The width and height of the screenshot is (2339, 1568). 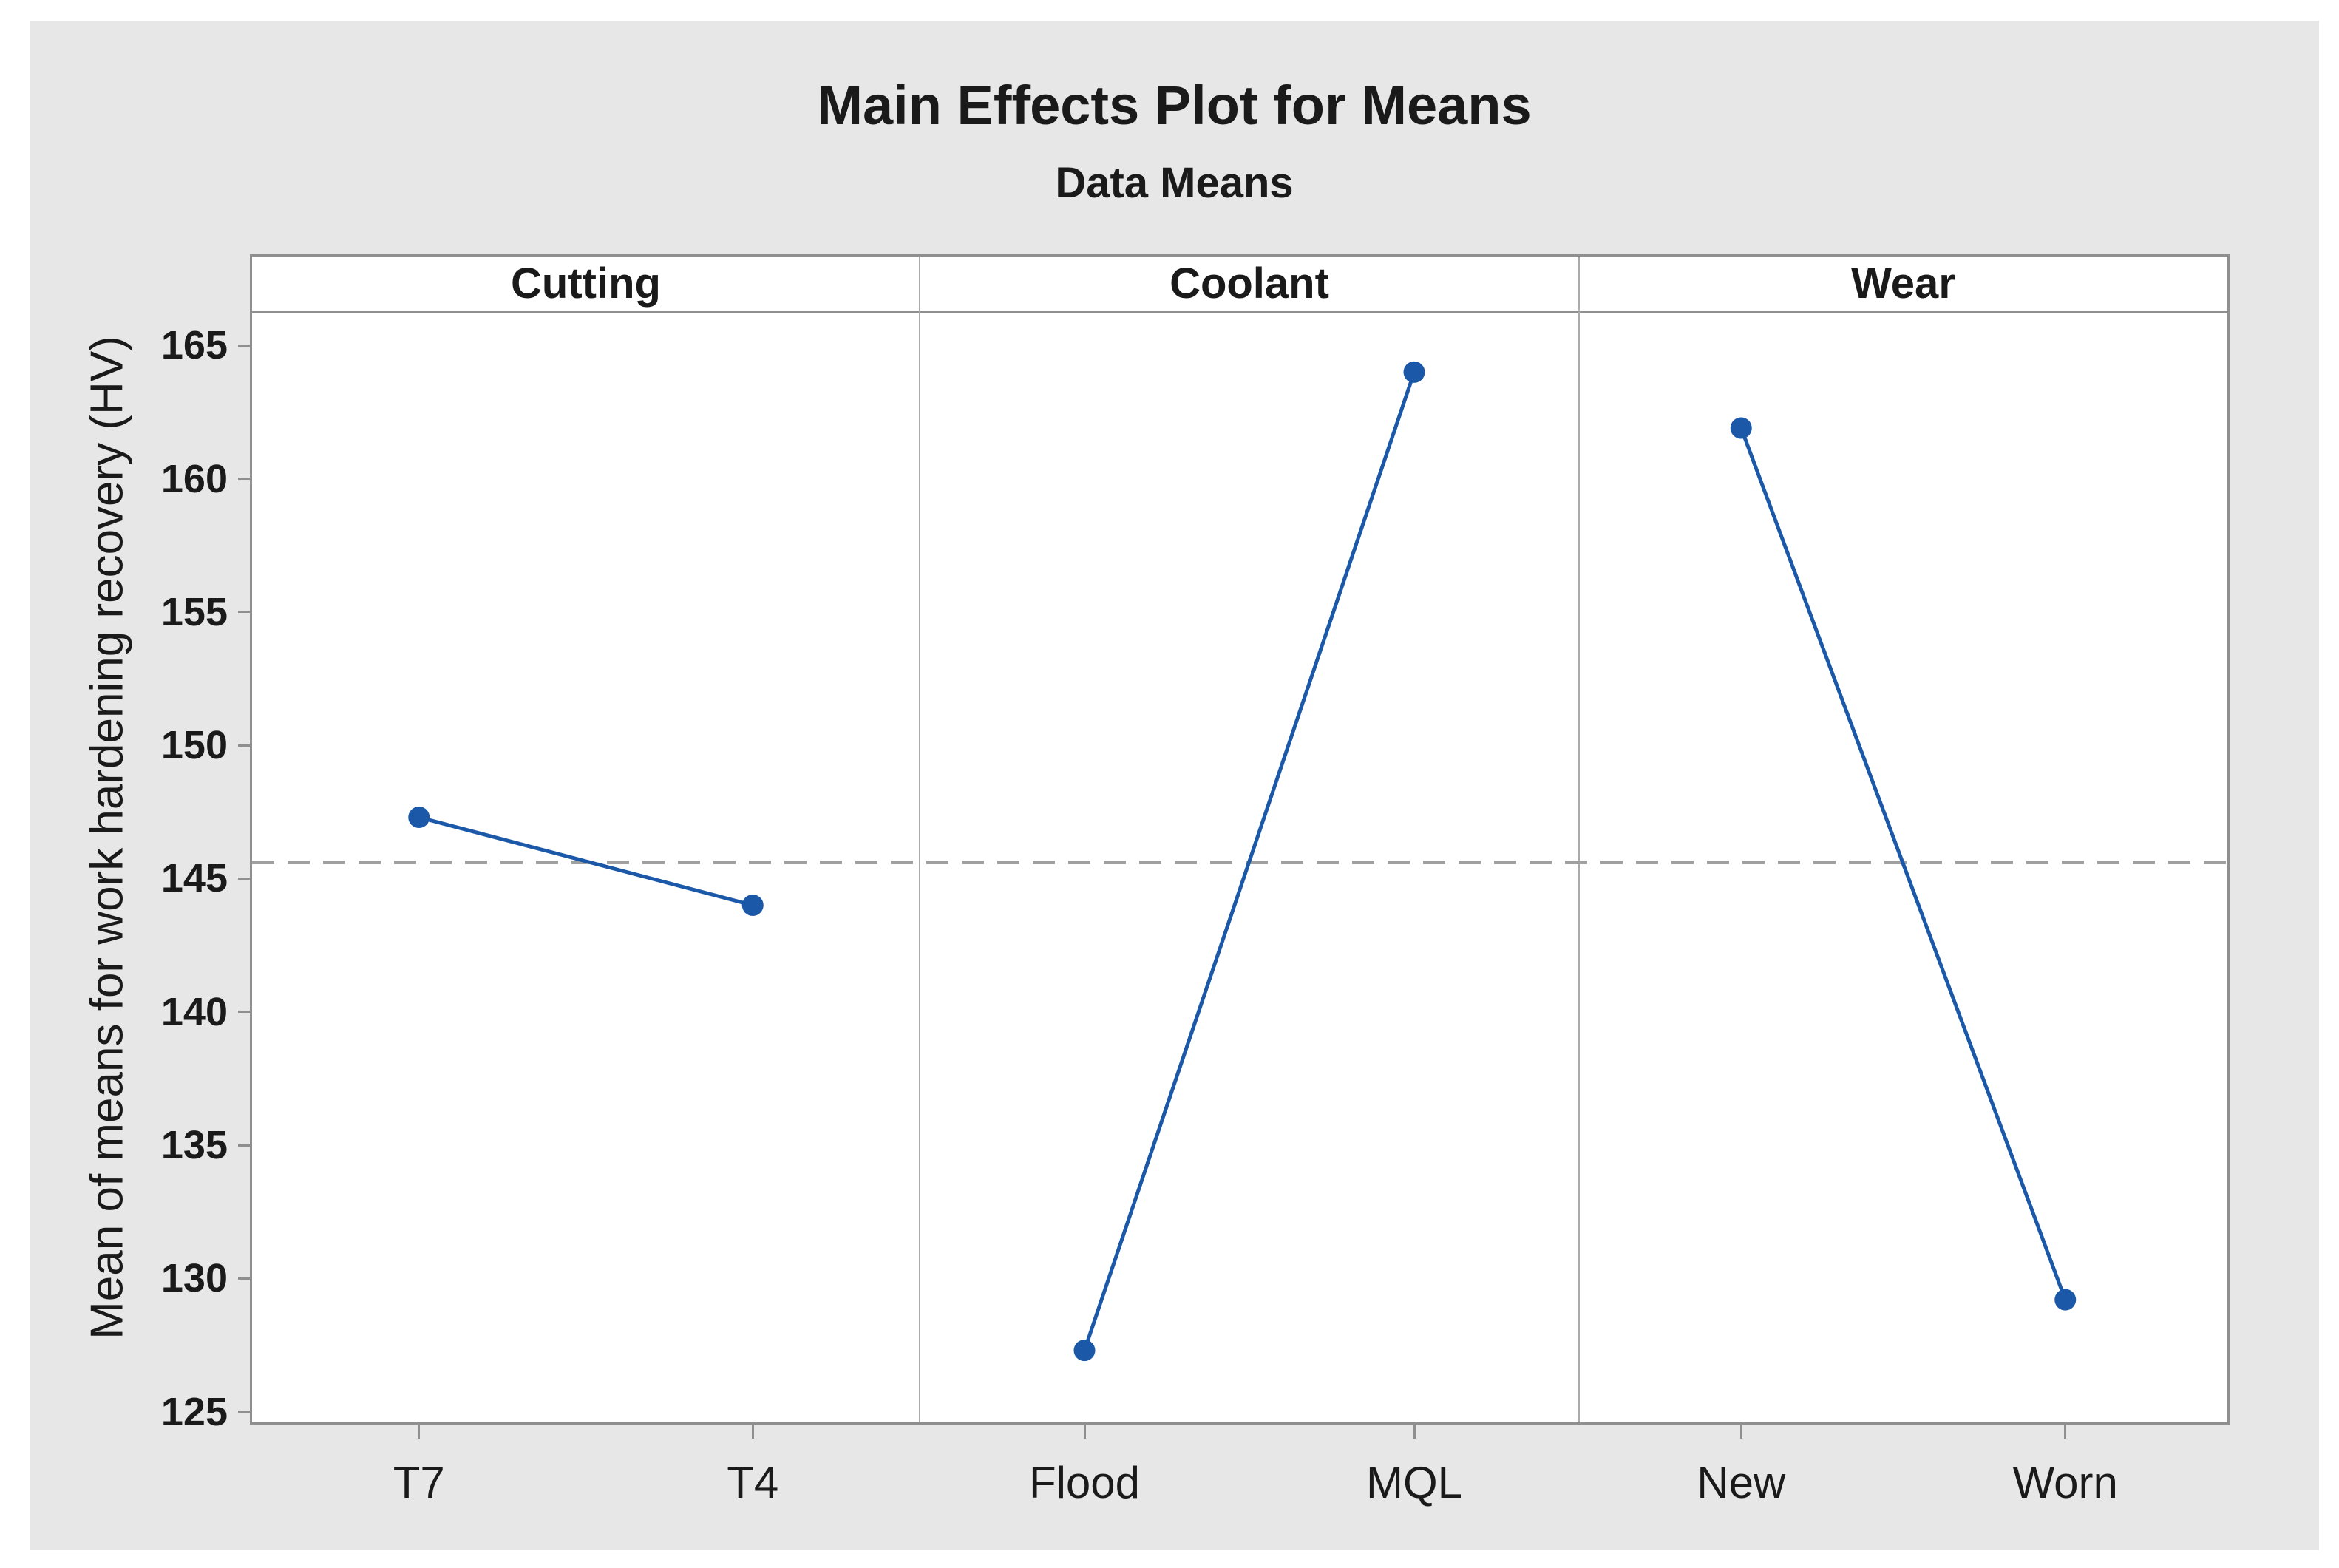 I want to click on data-point-mql, so click(x=1414, y=372).